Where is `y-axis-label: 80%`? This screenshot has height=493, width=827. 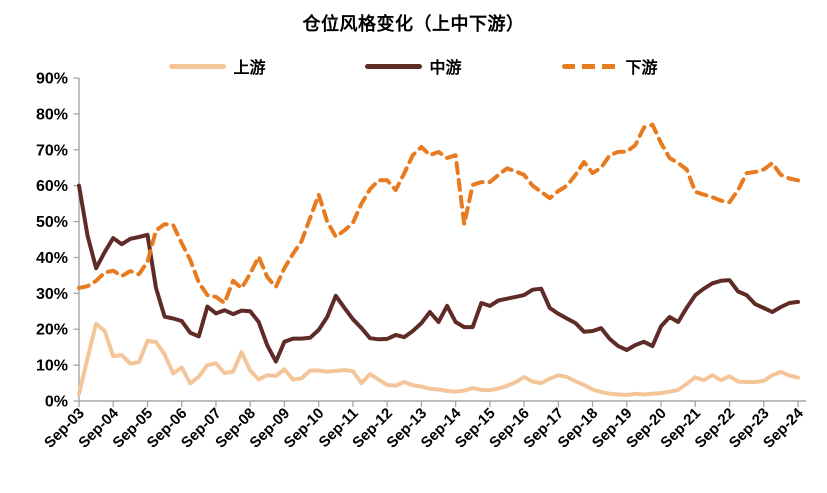
y-axis-label: 80% is located at coordinates (52, 114).